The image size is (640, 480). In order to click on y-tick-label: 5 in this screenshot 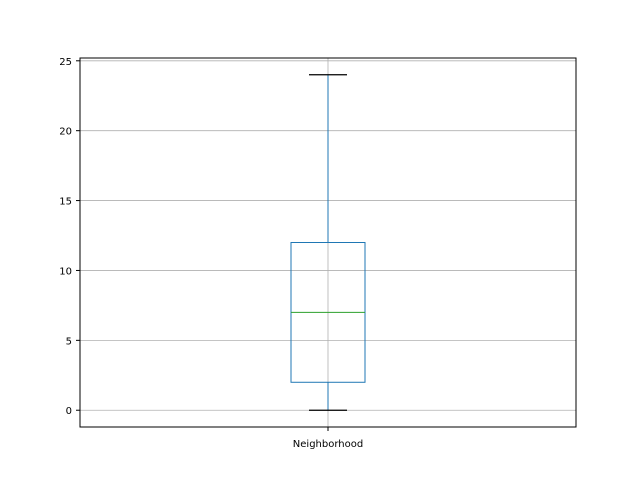, I will do `click(69, 341)`.